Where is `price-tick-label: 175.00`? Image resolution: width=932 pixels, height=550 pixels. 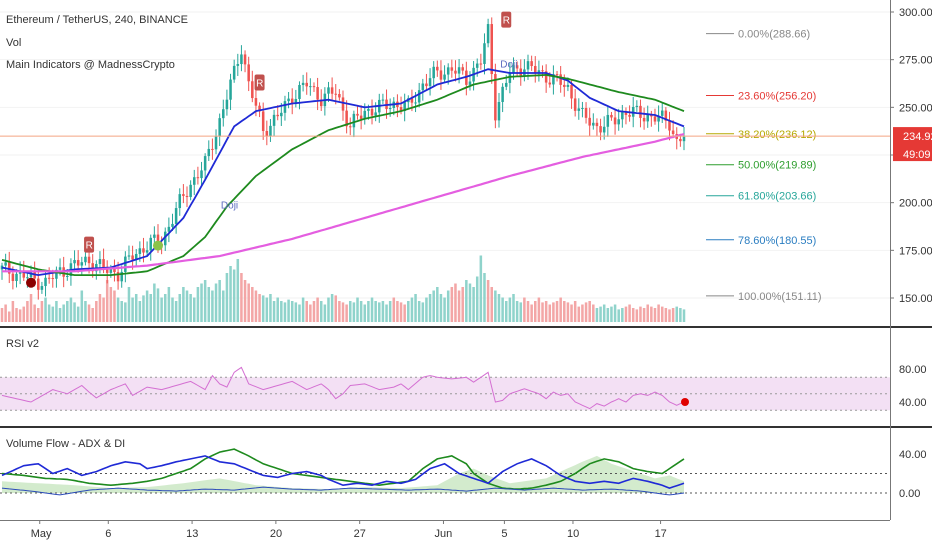 price-tick-label: 175.00 is located at coordinates (915, 251).